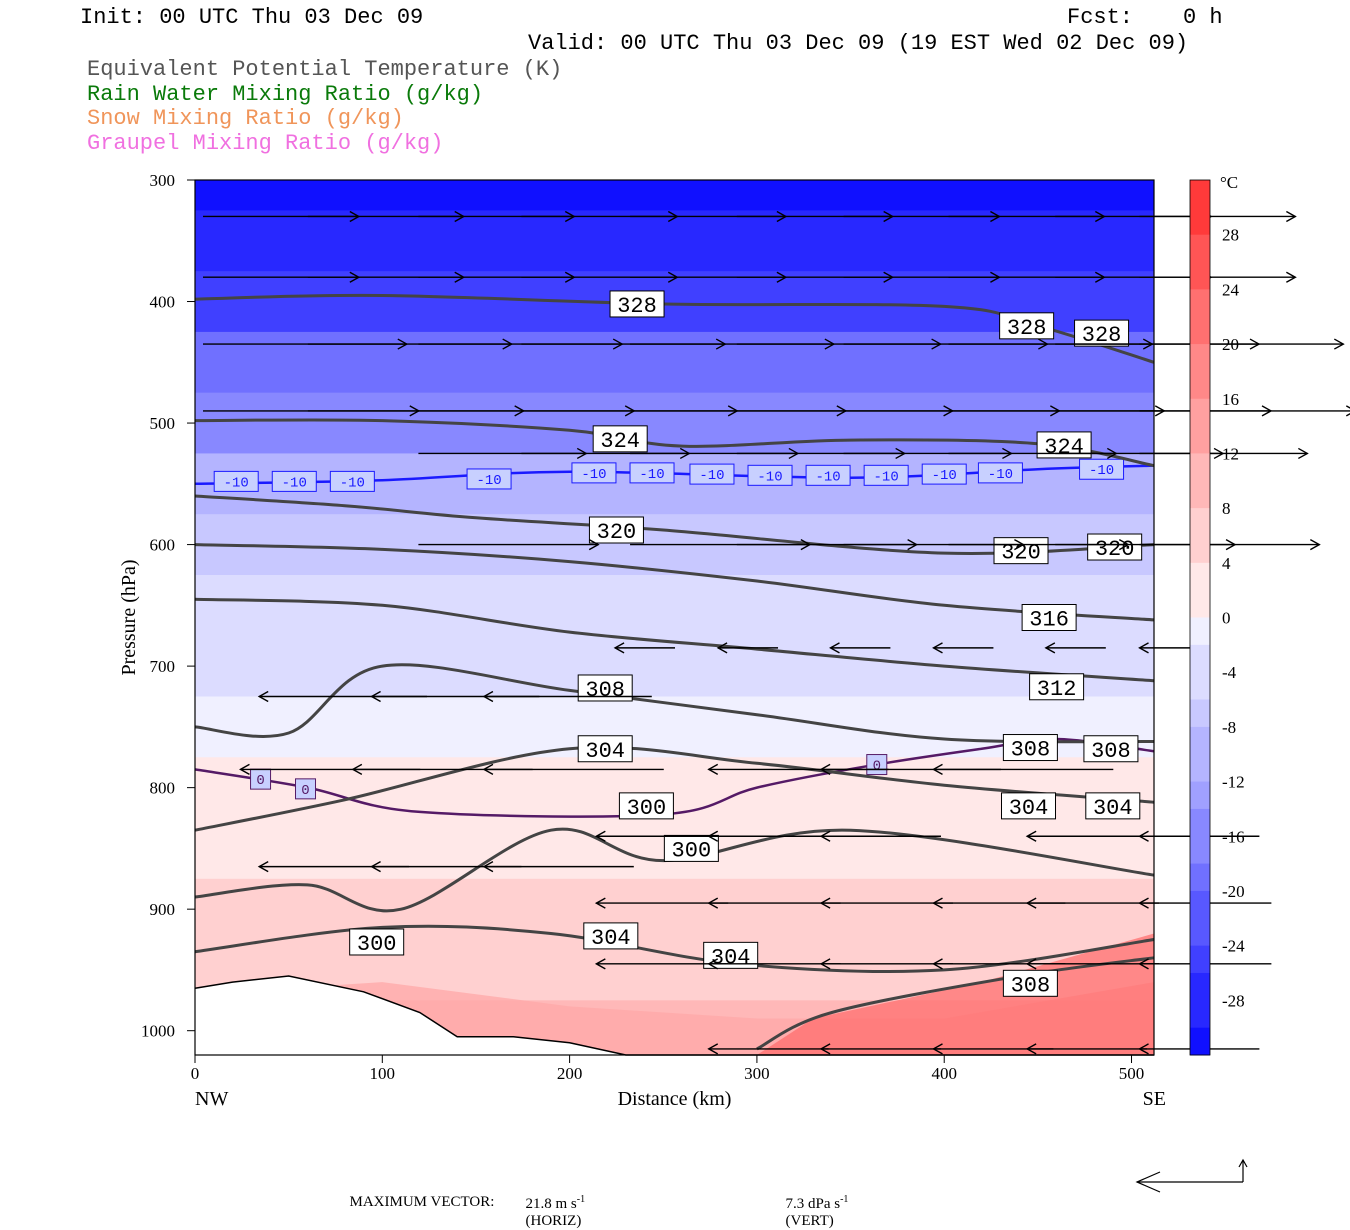 The width and height of the screenshot is (1350, 1230). What do you see at coordinates (813, 1204) in the screenshot?
I see `vert-value: 7.3 dPa s` at bounding box center [813, 1204].